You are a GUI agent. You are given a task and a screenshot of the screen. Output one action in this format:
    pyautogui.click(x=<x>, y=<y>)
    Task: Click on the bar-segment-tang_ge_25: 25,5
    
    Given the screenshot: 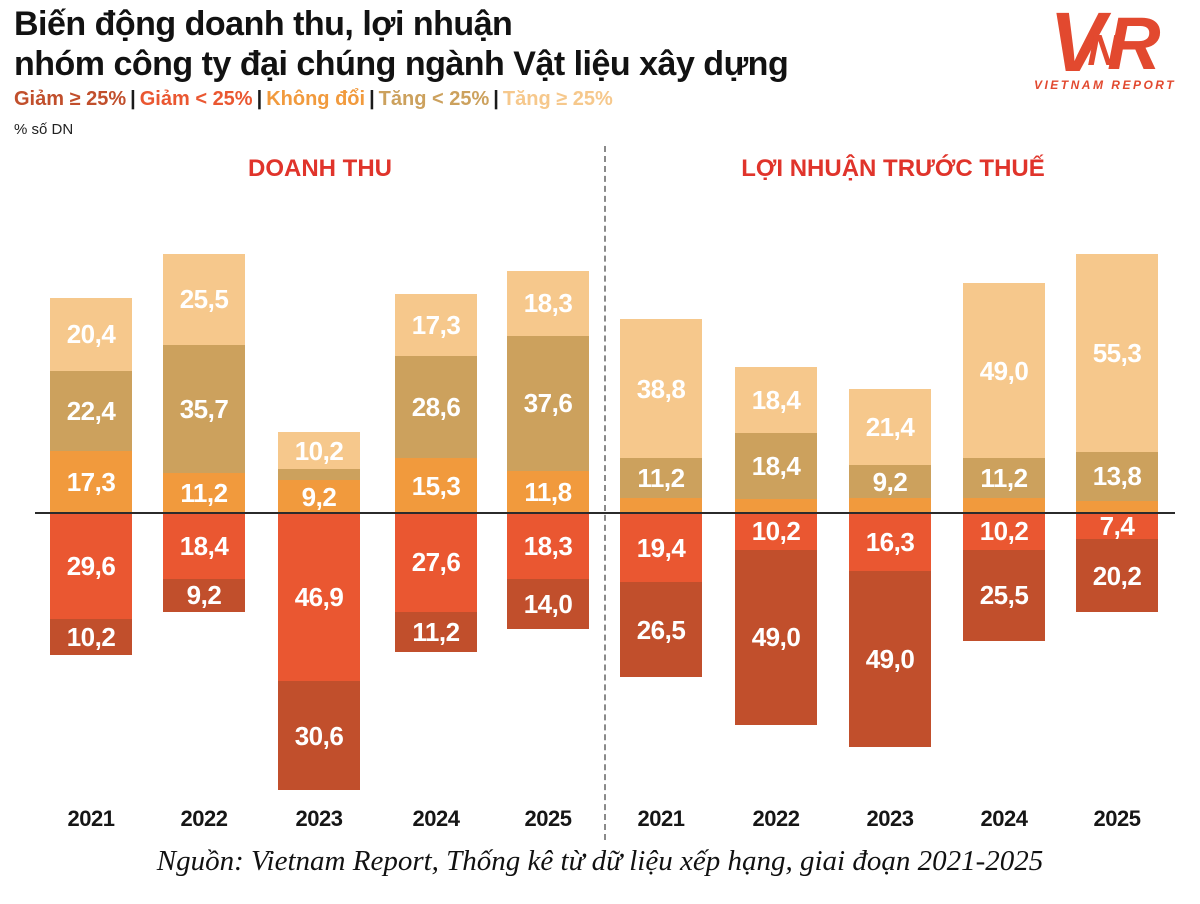 What is the action you would take?
    pyautogui.click(x=204, y=299)
    